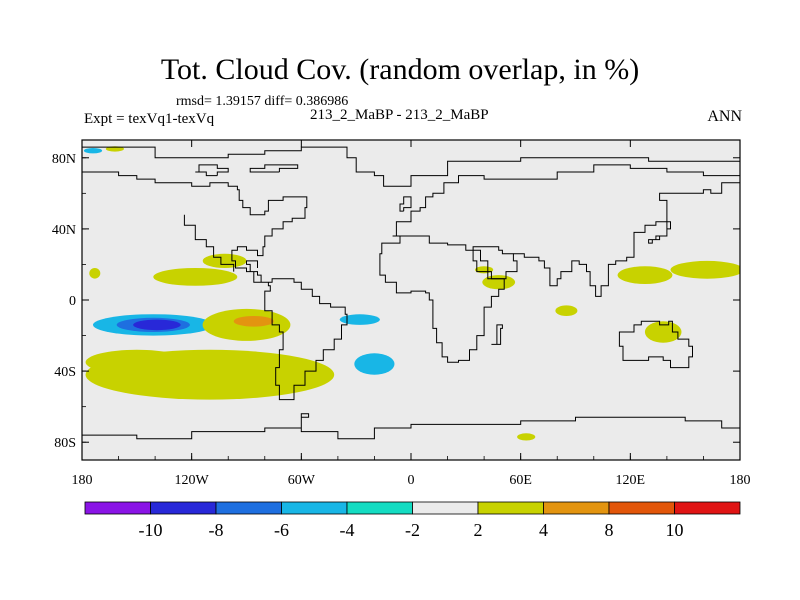  Describe the element at coordinates (399, 115) in the screenshot. I see `case-label: 213_2_MaBP - 213_2_MaBP` at that location.